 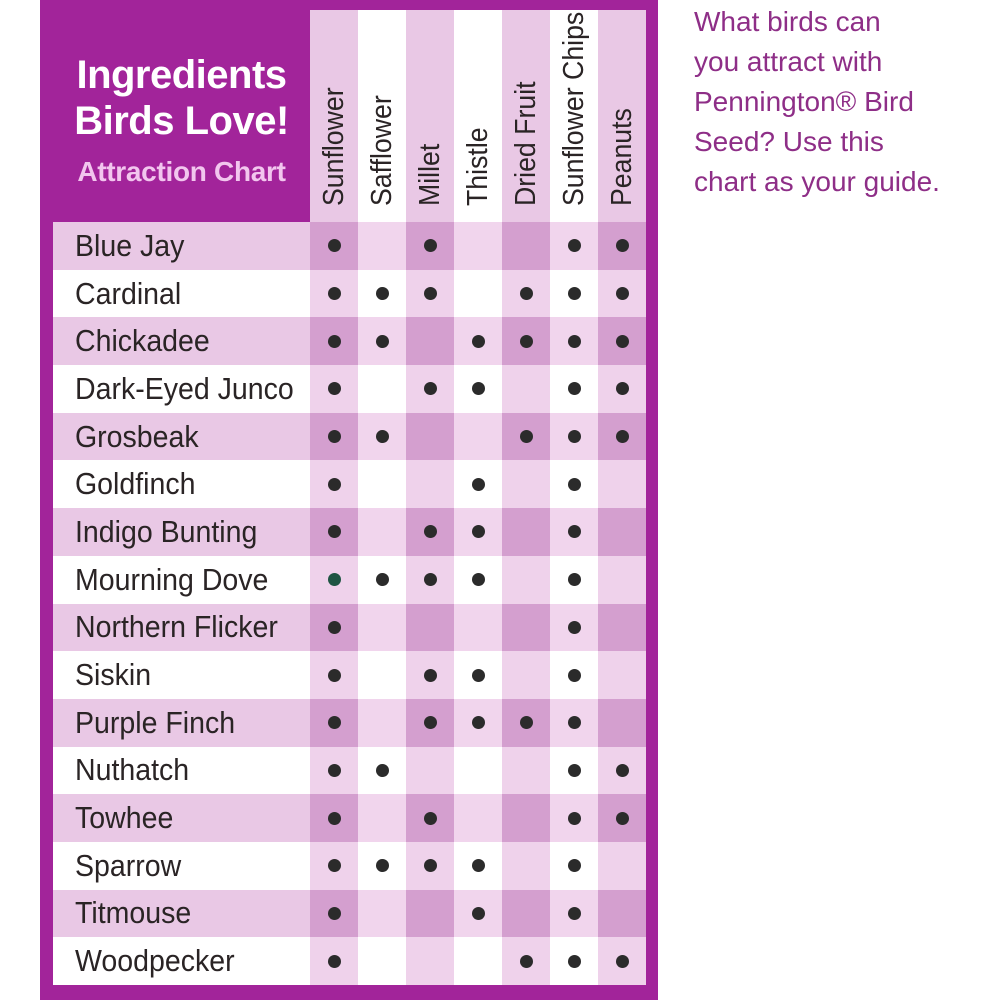 What do you see at coordinates (135, 484) in the screenshot?
I see `bird-name: Goldfinch` at bounding box center [135, 484].